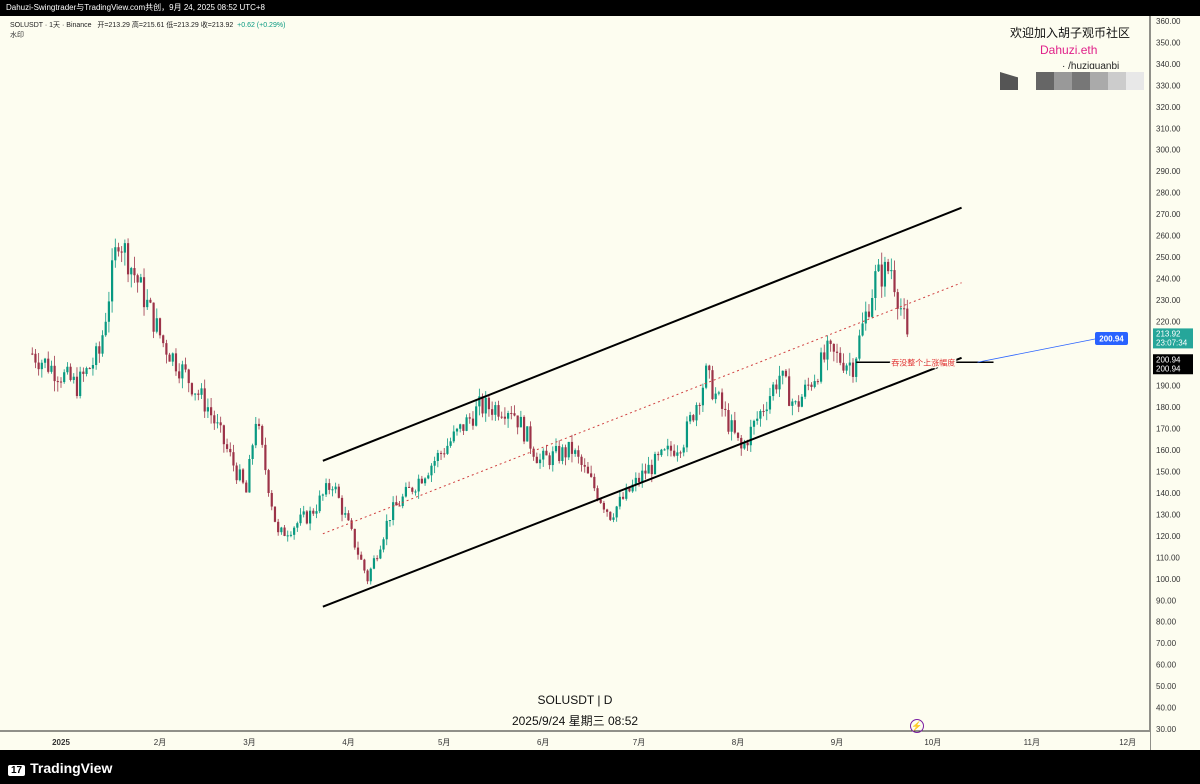 The width and height of the screenshot is (1200, 784). I want to click on y-tick-label: 140.00, so click(1168, 493).